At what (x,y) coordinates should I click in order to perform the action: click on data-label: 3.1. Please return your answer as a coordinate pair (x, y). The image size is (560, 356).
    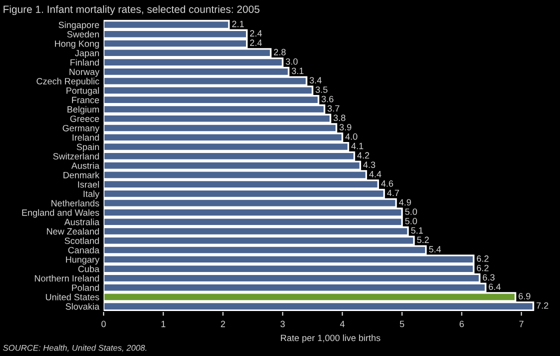
    Looking at the image, I should click on (298, 71).